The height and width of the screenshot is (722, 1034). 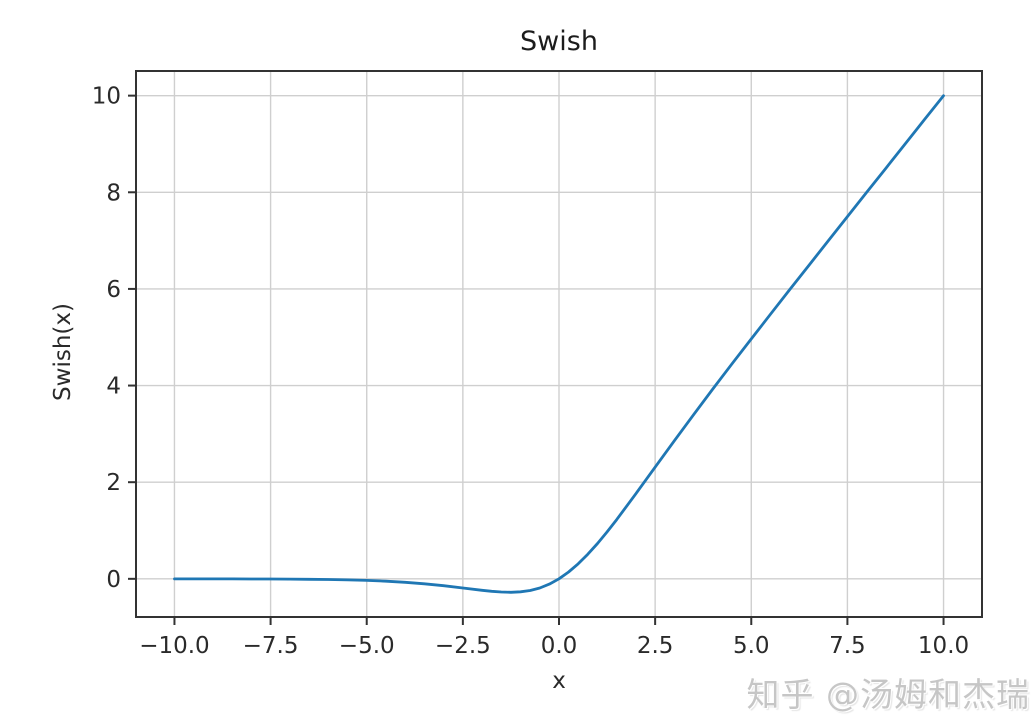 What do you see at coordinates (559, 41) in the screenshot?
I see `chart-title: Swish` at bounding box center [559, 41].